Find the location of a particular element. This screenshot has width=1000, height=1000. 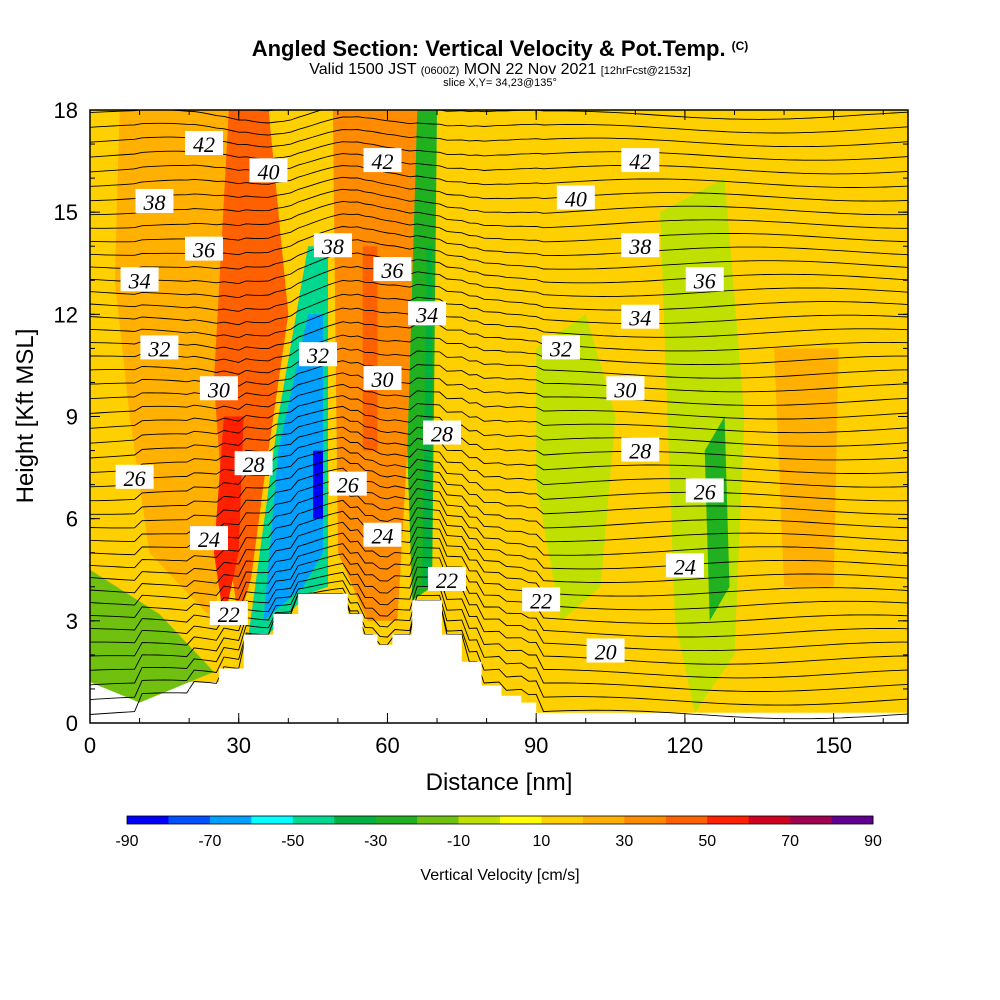

contour-label-text: 26 is located at coordinates (705, 491).